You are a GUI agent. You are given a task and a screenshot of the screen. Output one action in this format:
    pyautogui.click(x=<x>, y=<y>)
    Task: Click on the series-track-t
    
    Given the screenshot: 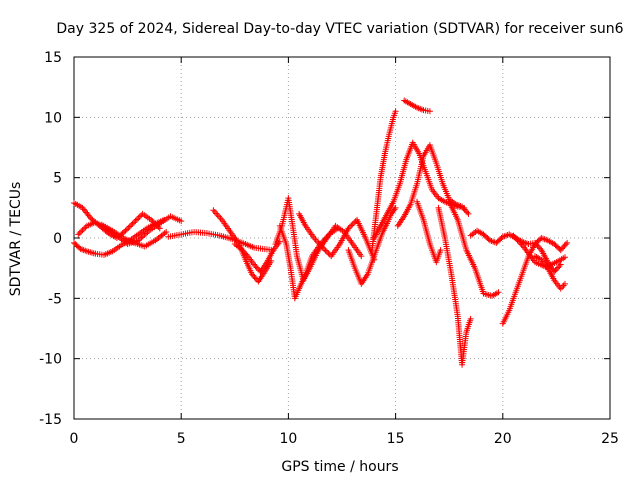 What is the action you would take?
    pyautogui.click(x=535, y=281)
    